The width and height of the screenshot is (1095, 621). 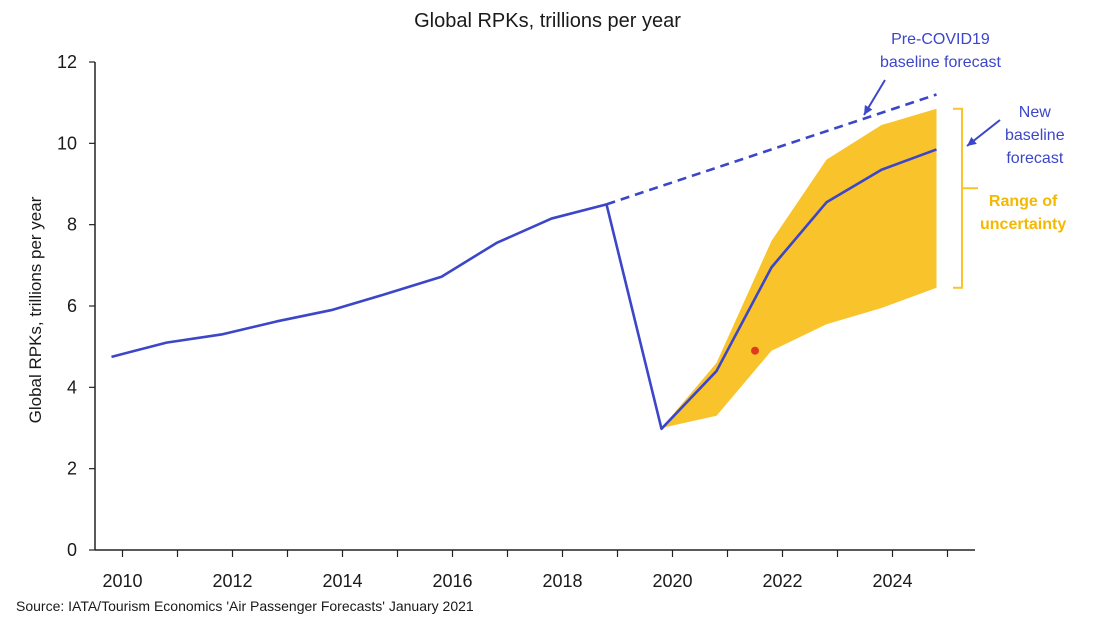 I want to click on new-baseline-annotation: New baseline forecast, so click(x=1035, y=135).